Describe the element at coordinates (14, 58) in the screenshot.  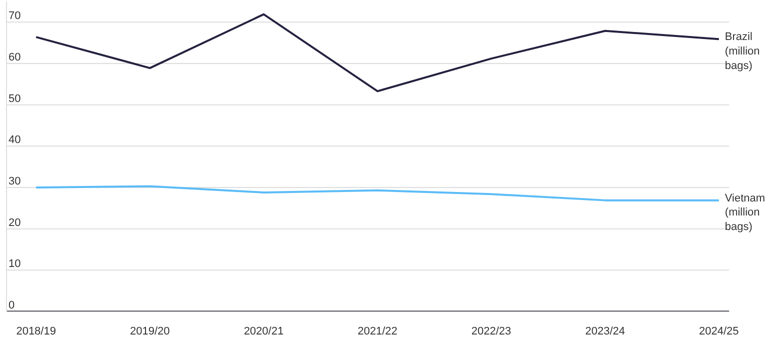
I see `y-tick-label: 60` at that location.